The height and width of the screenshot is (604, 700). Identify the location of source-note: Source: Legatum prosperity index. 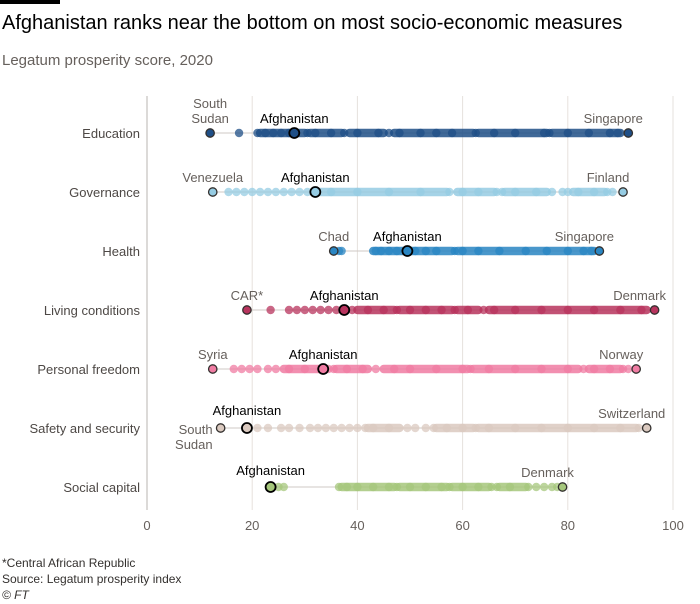
(92, 579).